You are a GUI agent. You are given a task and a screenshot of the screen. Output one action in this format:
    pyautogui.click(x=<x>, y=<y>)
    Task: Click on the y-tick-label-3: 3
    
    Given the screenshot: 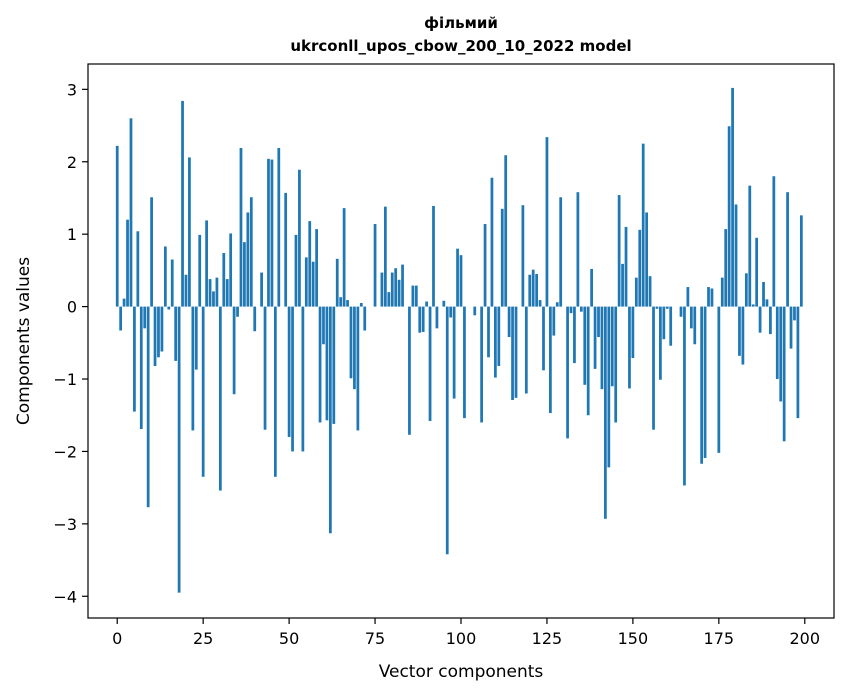 What is the action you would take?
    pyautogui.click(x=72, y=89)
    